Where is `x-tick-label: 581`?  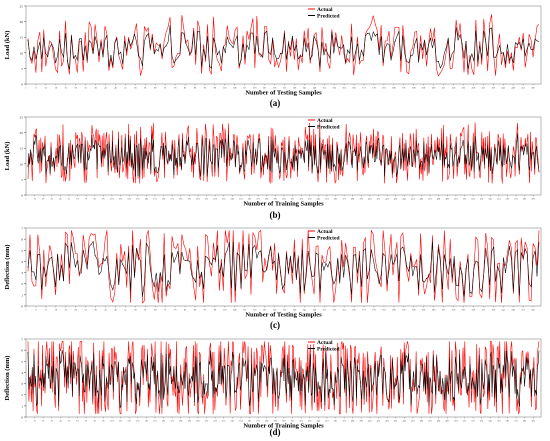
x-tick-label: 581 is located at coordinates (525, 421).